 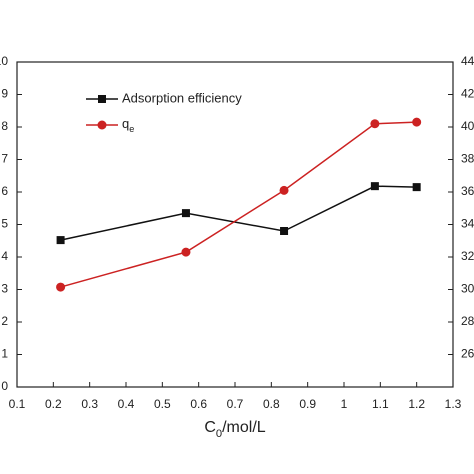 What do you see at coordinates (307, 404) in the screenshot?
I see `x-tick-label: 0.9` at bounding box center [307, 404].